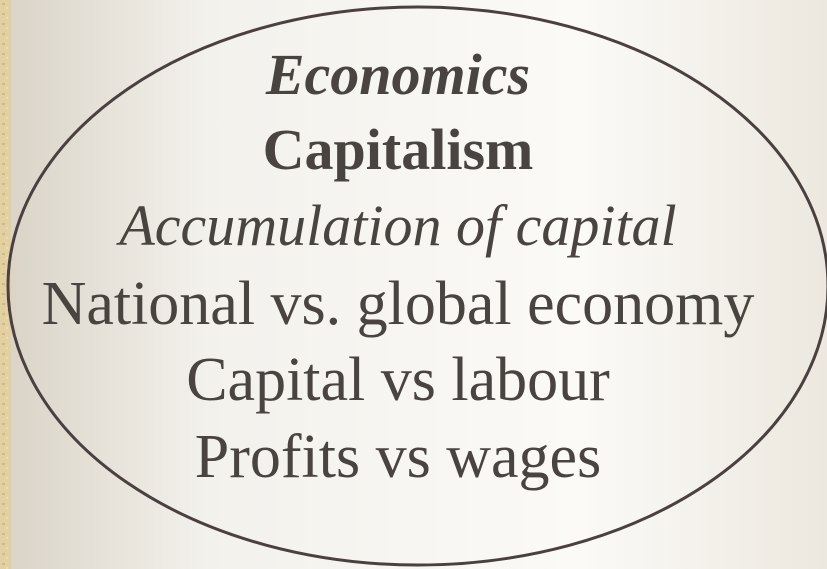 The height and width of the screenshot is (569, 827). Describe the element at coordinates (398, 149) in the screenshot. I see `line-capitalism: Capitalism` at that location.